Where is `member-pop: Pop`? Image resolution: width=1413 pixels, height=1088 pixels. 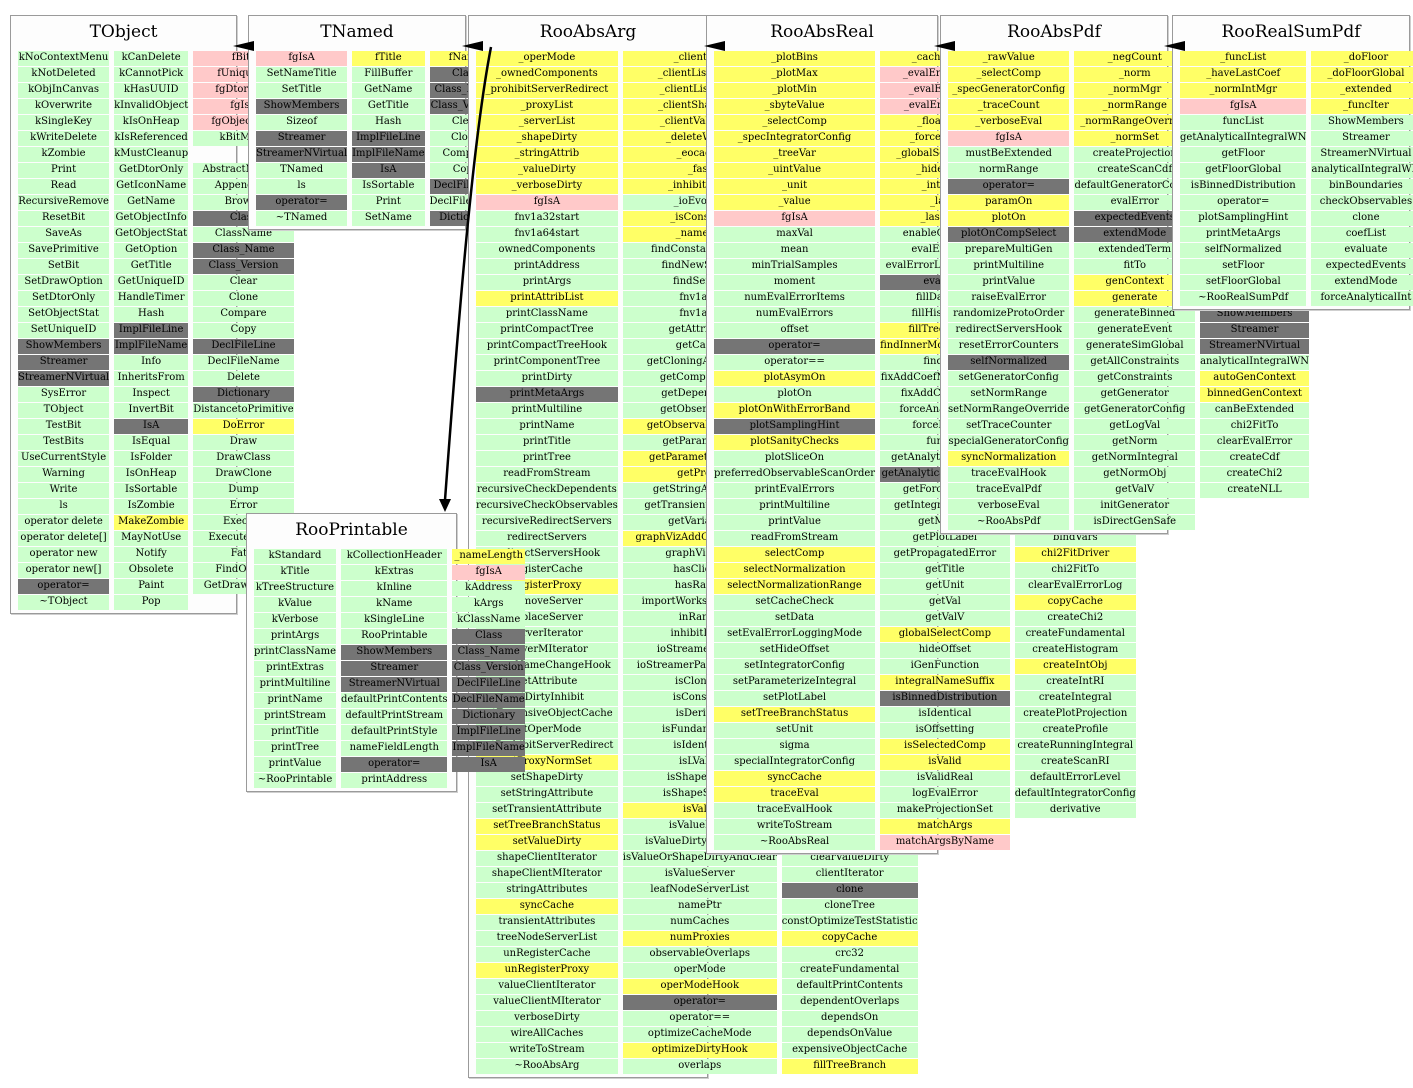
member-pop: Pop is located at coordinates (151, 602).